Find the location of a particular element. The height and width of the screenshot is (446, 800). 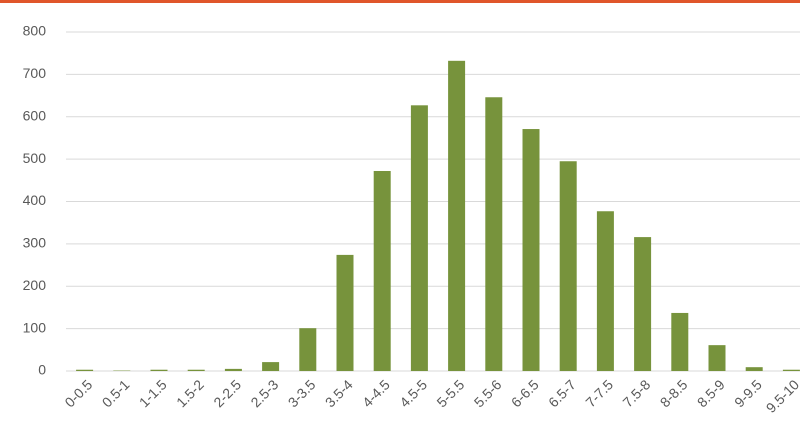

y-tick-label: 500 is located at coordinates (35, 158).